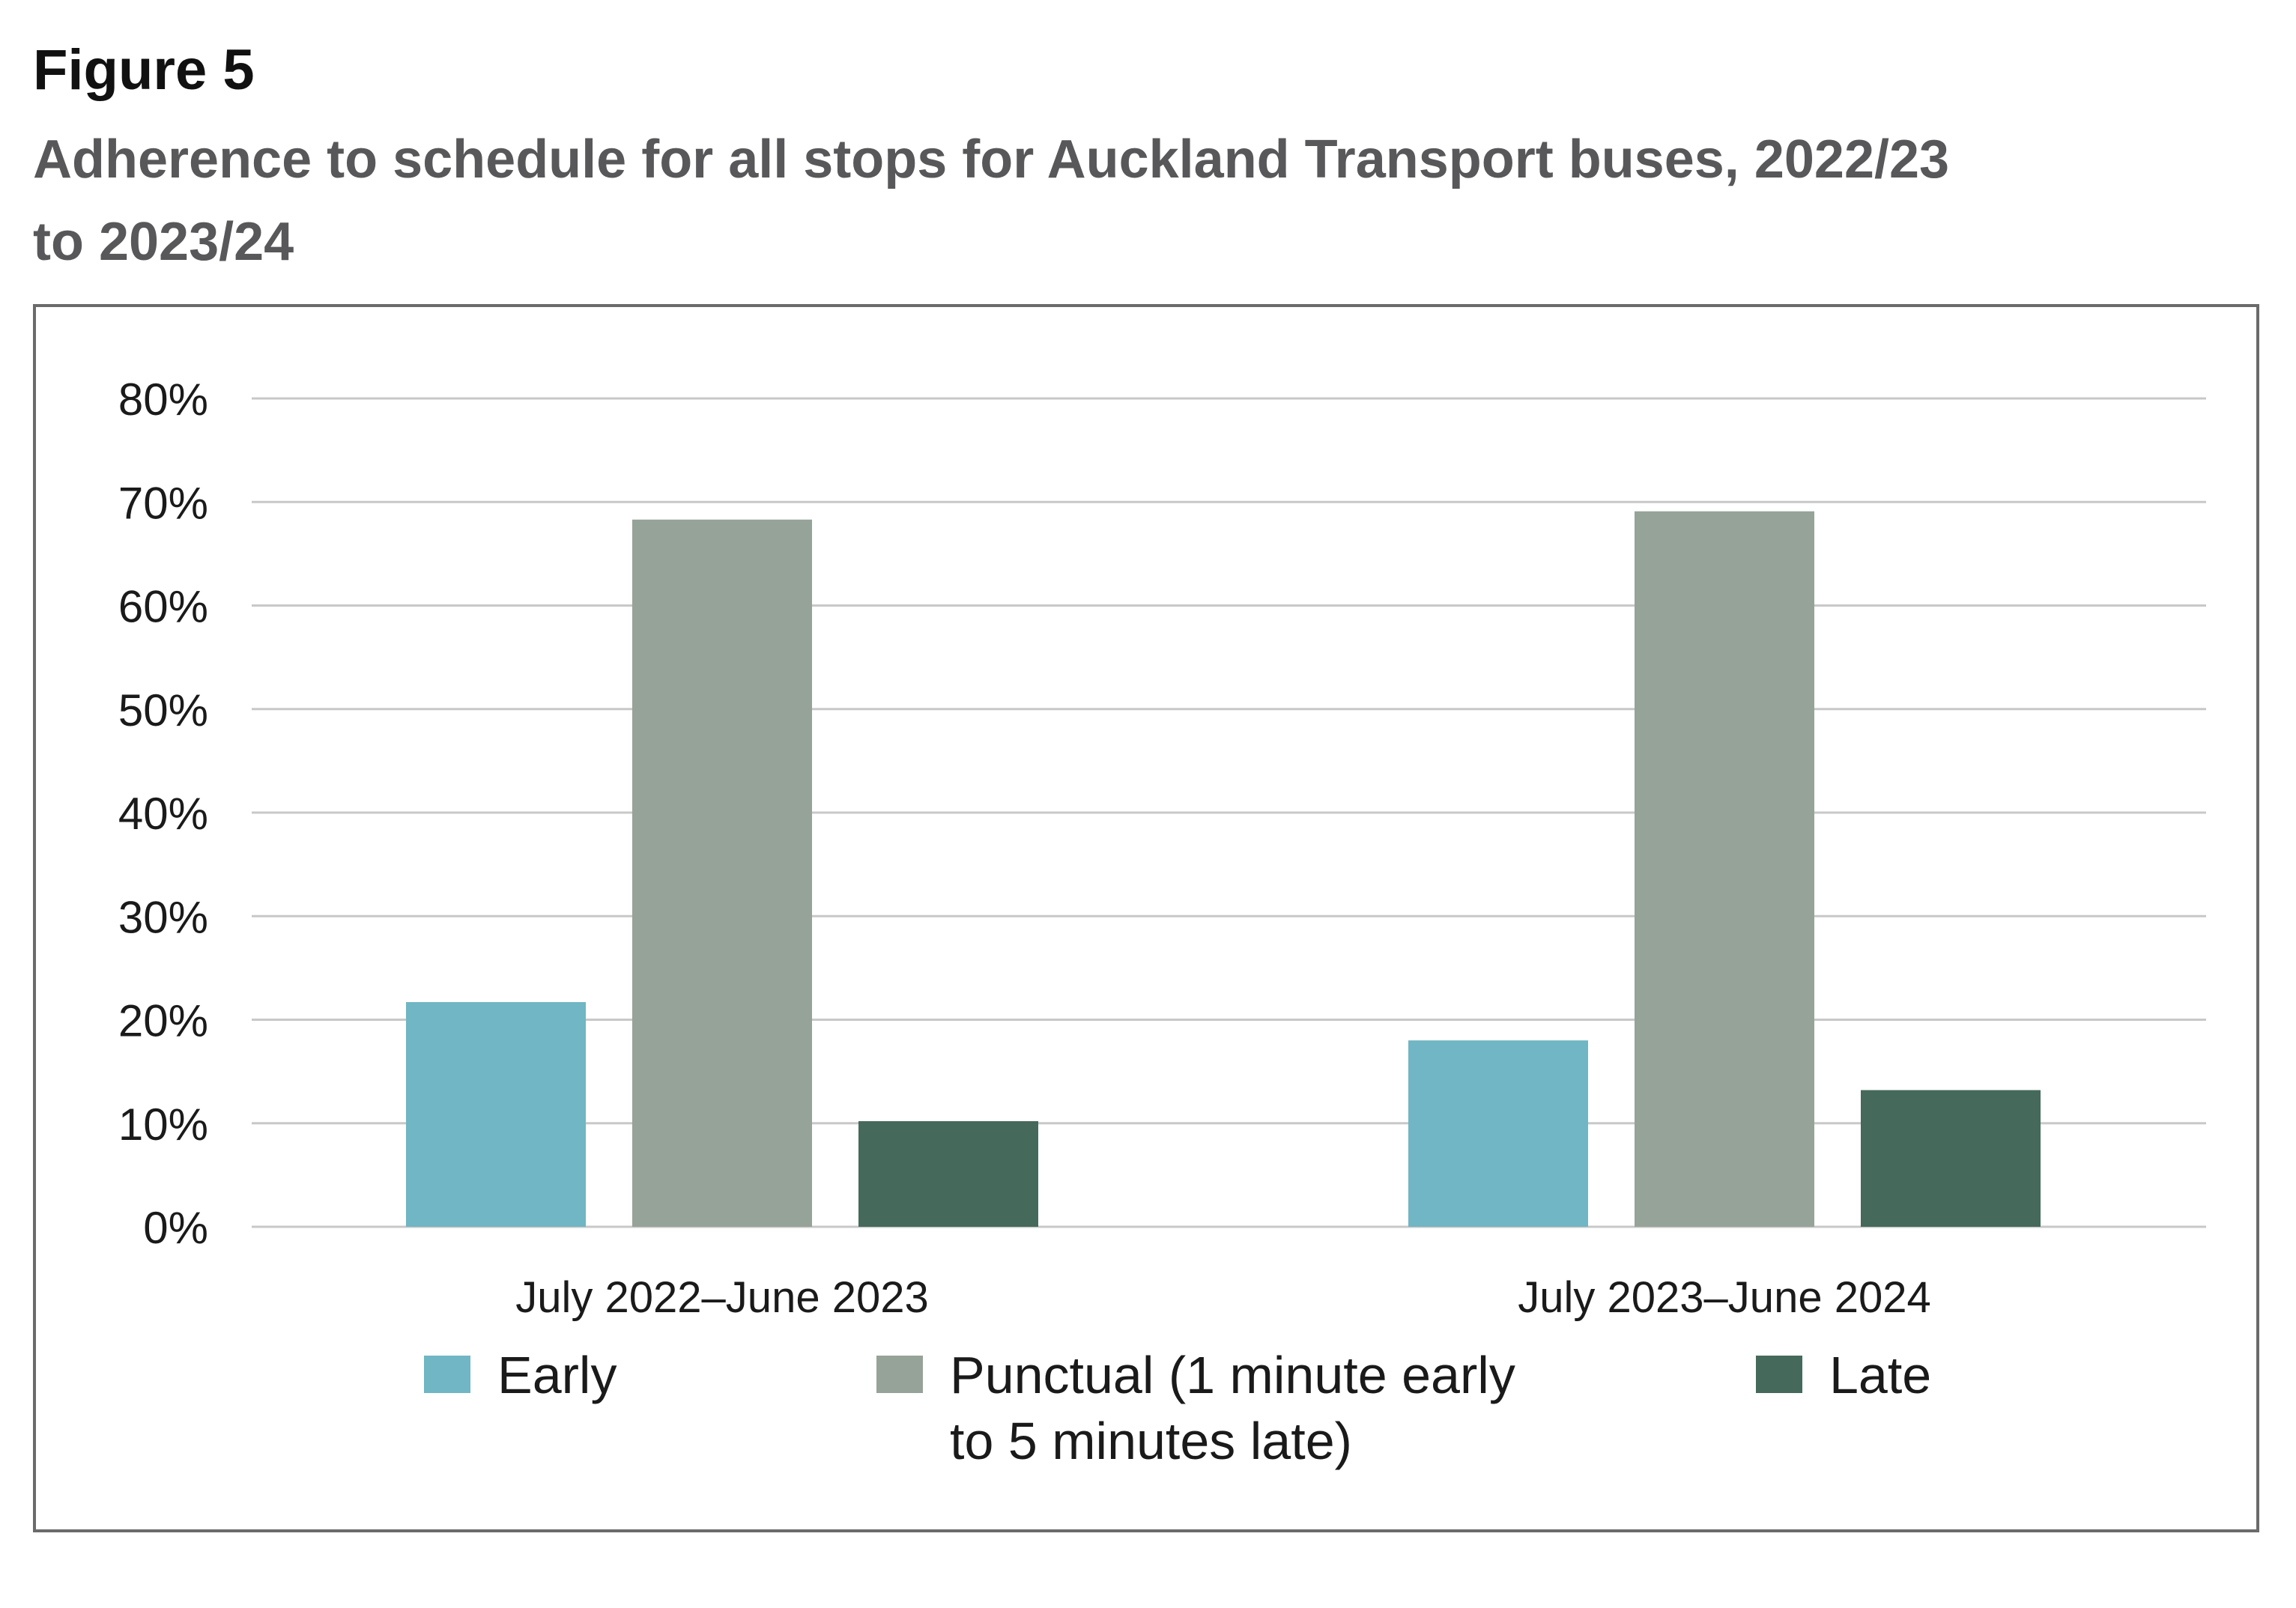 This screenshot has height=1608, width=2296. I want to click on y-tick-label: 70%, so click(163, 503).